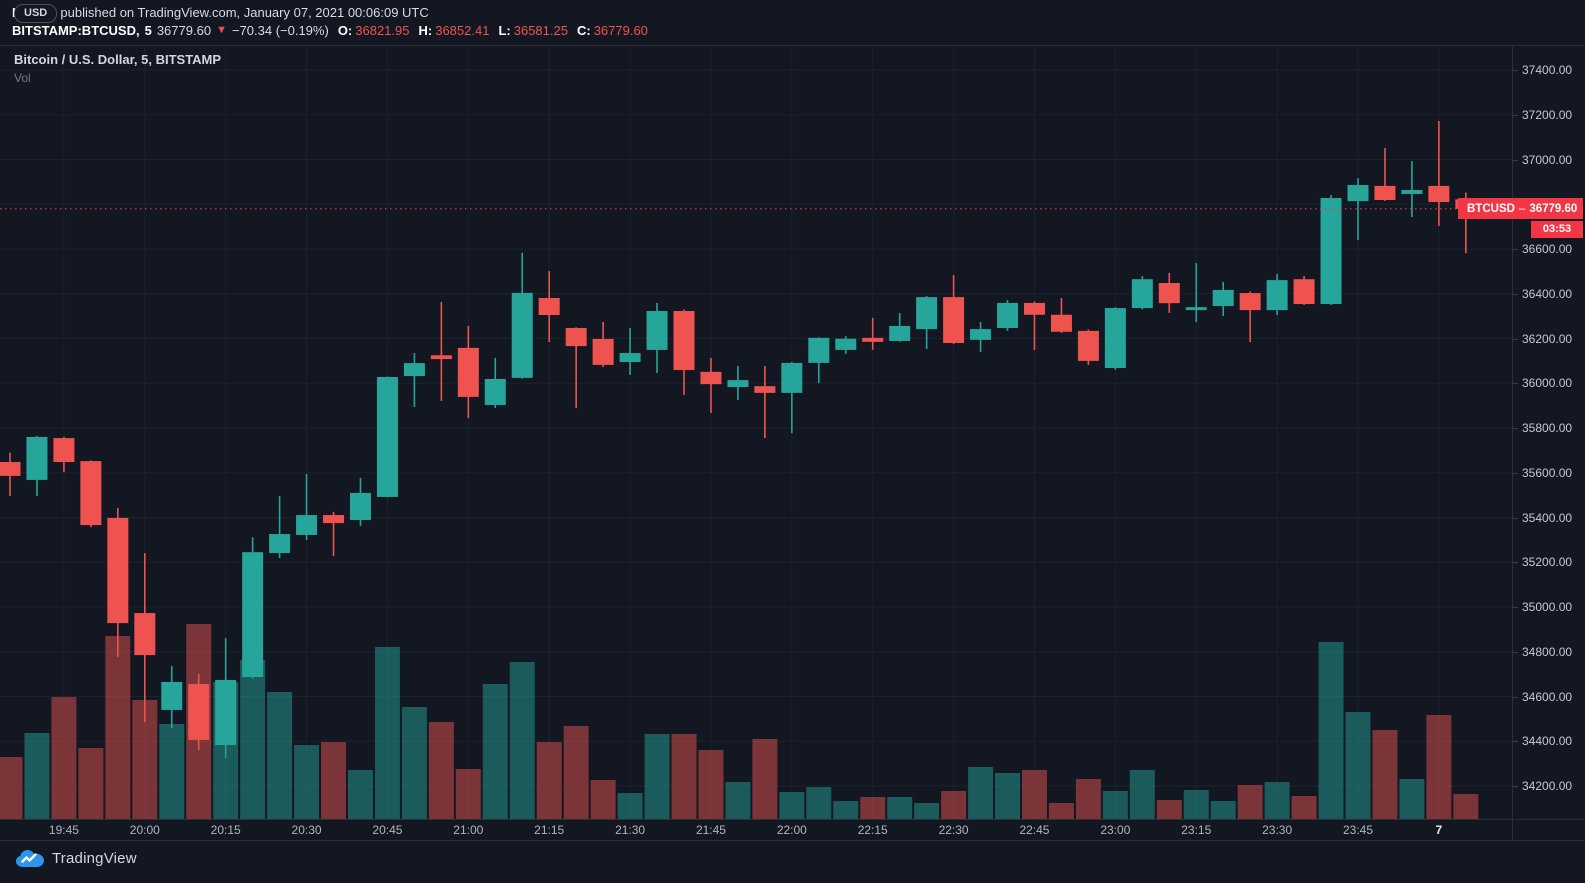 Image resolution: width=1585 pixels, height=883 pixels. What do you see at coordinates (36, 13) in the screenshot?
I see `currency-toggle-button: USD` at bounding box center [36, 13].